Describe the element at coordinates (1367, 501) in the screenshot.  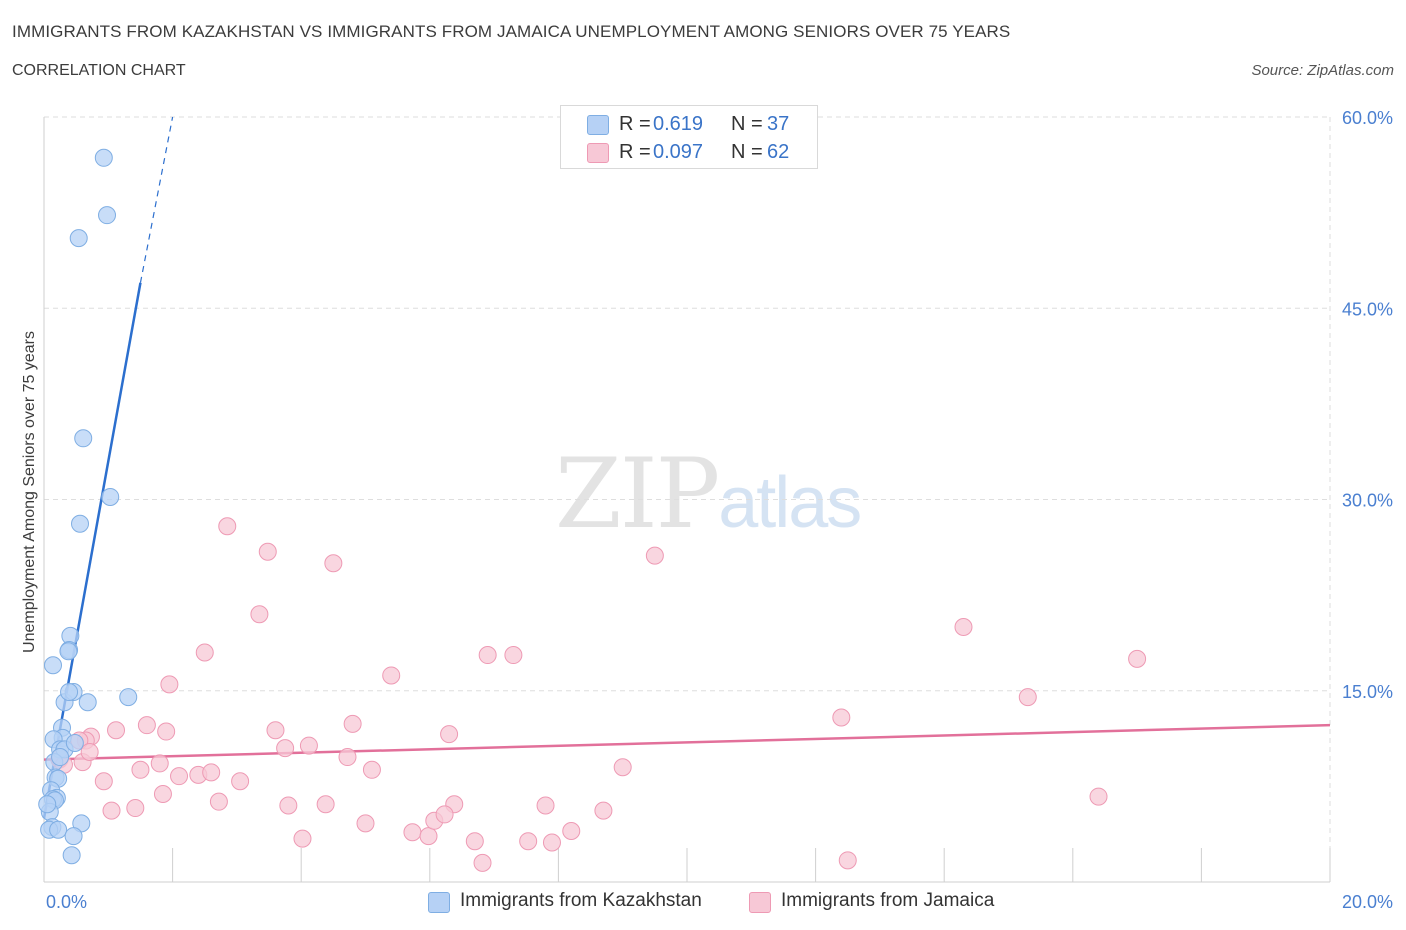
I see `y-tick-label: 30.0%` at that location.